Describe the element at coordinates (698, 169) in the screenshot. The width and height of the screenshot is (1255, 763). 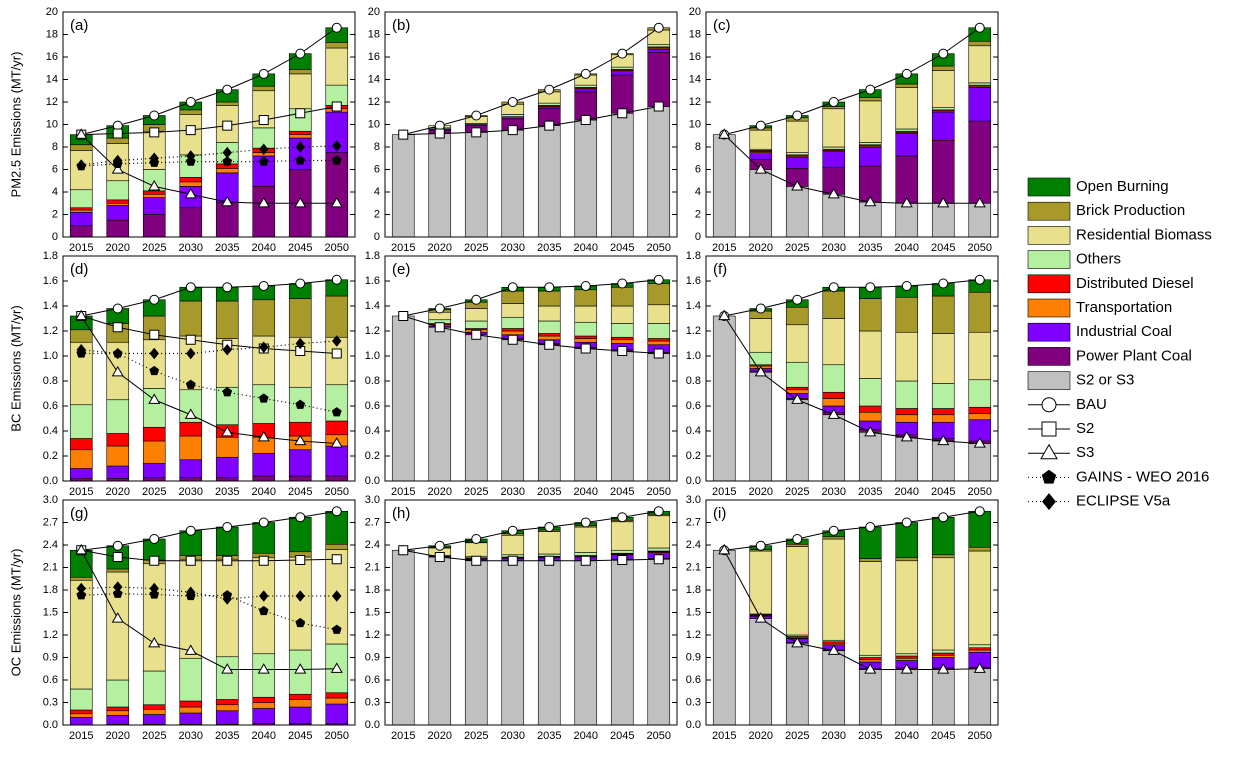
I see `y-tick-label: 6` at that location.